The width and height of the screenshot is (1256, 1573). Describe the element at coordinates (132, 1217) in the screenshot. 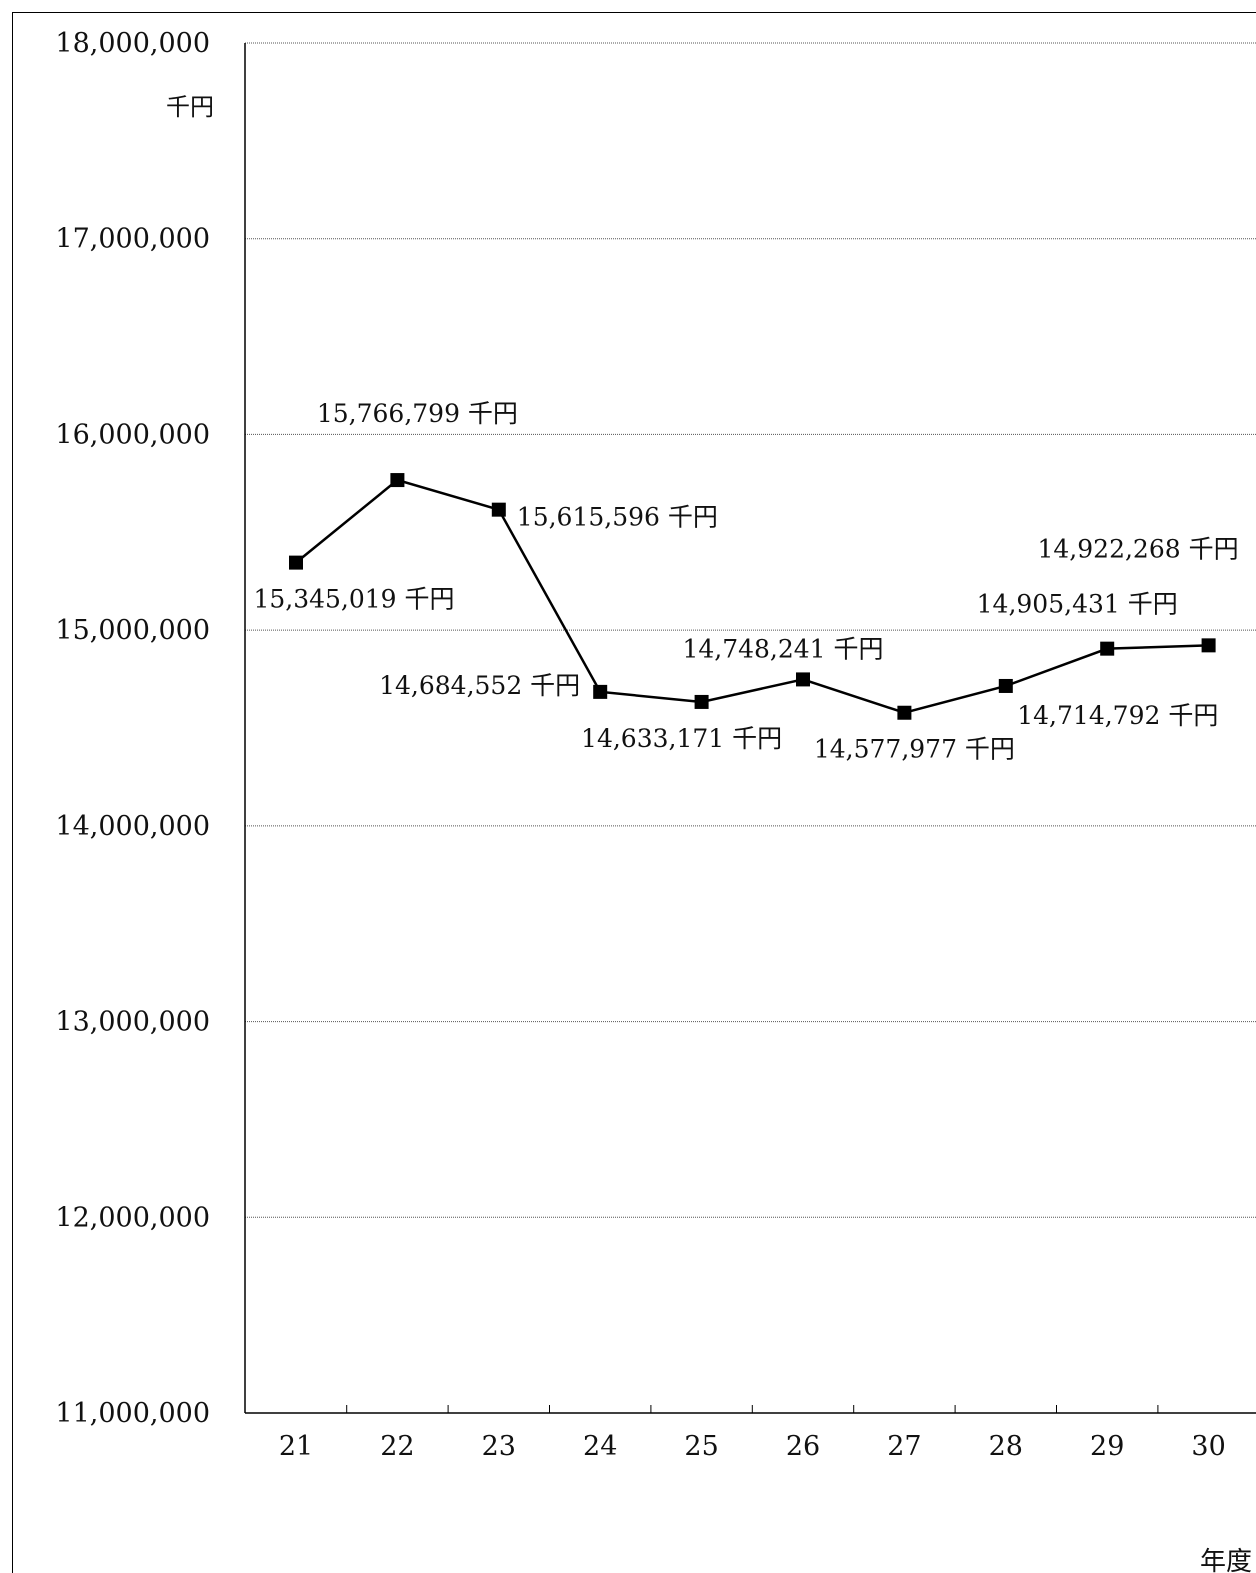

I see `y-tick-label: 12,000,000` at that location.